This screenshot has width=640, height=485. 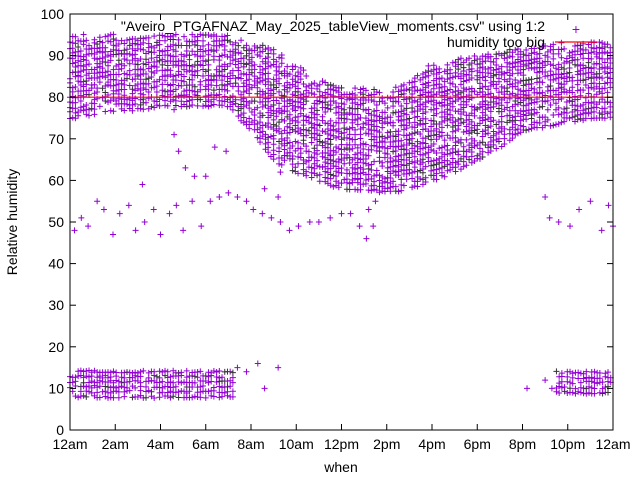 What do you see at coordinates (386, 444) in the screenshot?
I see `x-tick-label: 2pm` at bounding box center [386, 444].